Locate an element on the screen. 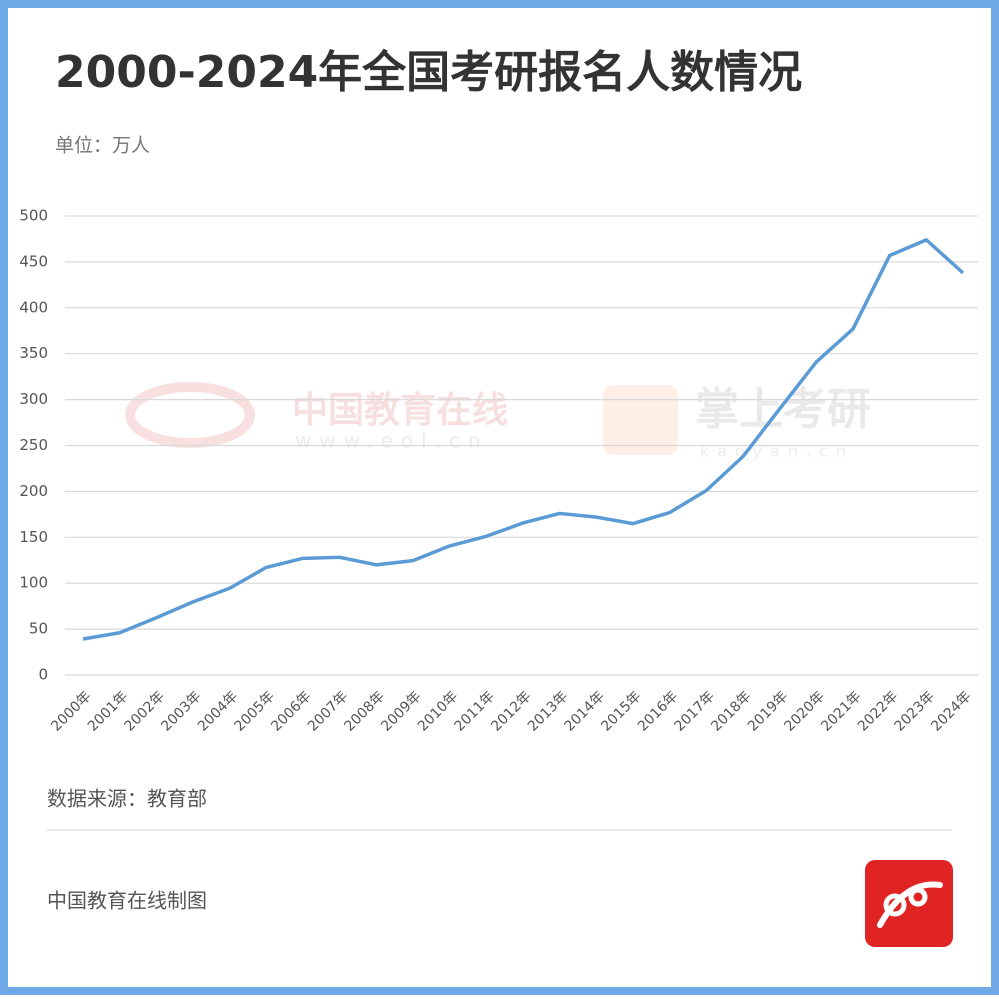 The height and width of the screenshot is (999, 999). credit: 中国教育在线制图 is located at coordinates (127, 901).